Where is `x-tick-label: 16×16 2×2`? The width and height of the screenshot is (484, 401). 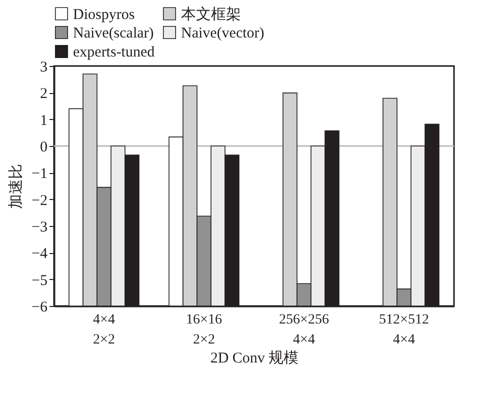
x-tick-label: 16×16 2×2 is located at coordinates (204, 330).